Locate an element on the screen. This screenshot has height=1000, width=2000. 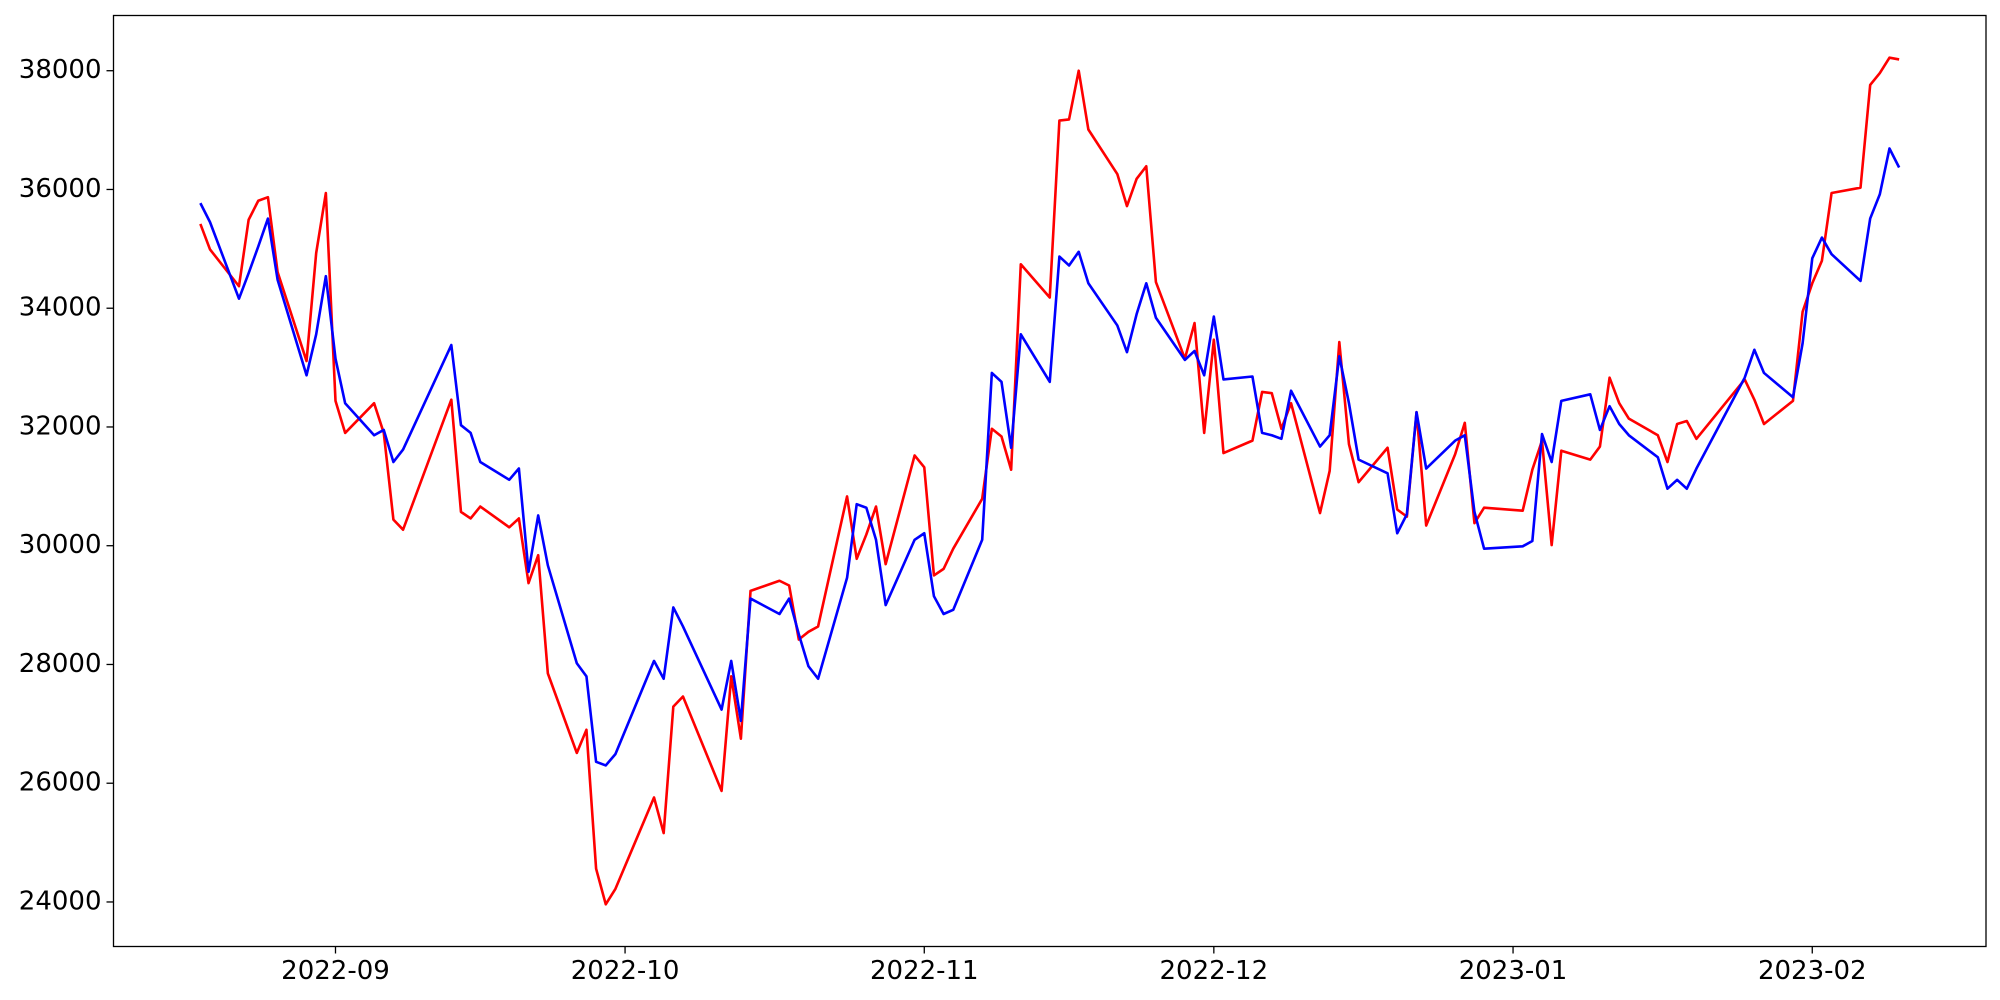
x-tick-label: 2022-09 is located at coordinates (335, 971).